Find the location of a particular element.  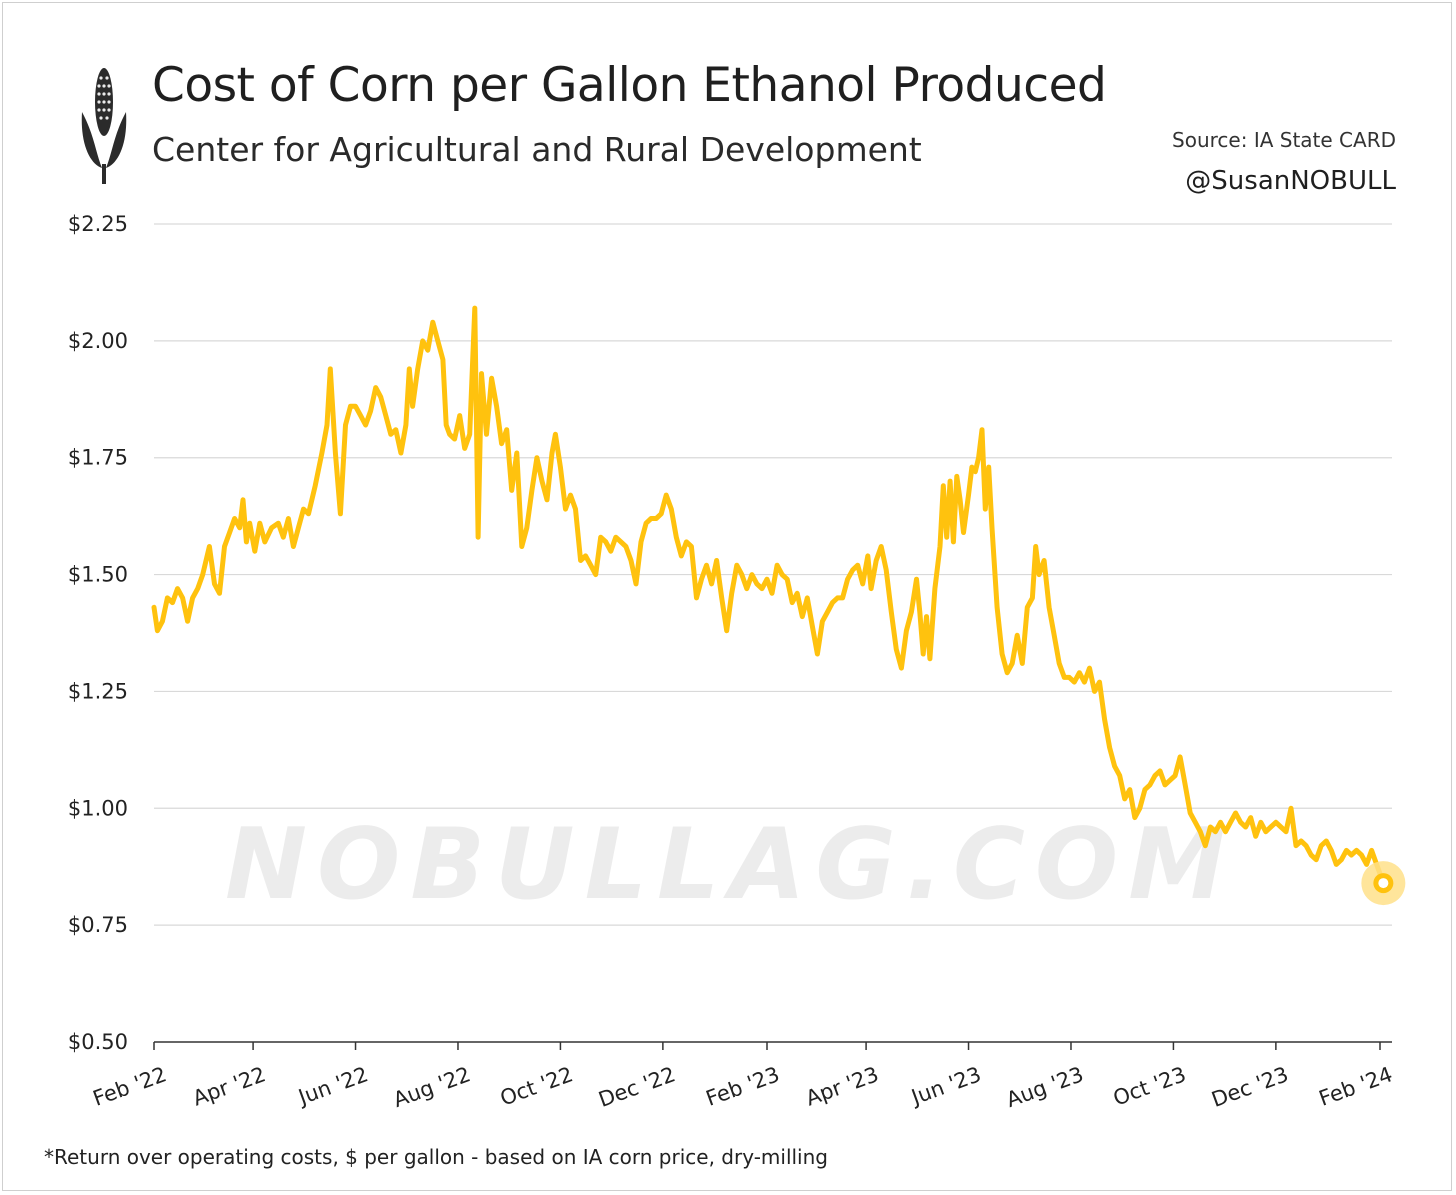

x-tick-label: Apr '22 is located at coordinates (229, 1086).